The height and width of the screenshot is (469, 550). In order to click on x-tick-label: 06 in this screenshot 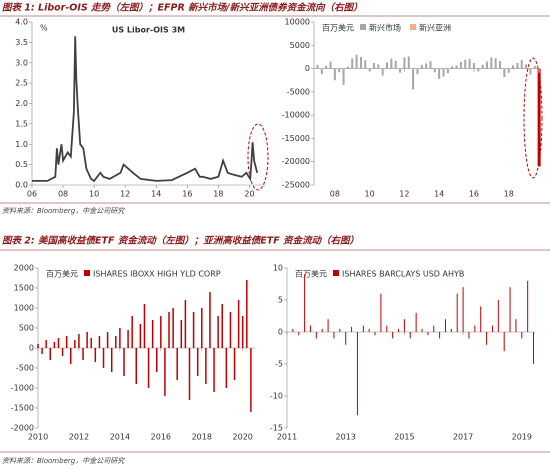, I will do `click(32, 194)`.